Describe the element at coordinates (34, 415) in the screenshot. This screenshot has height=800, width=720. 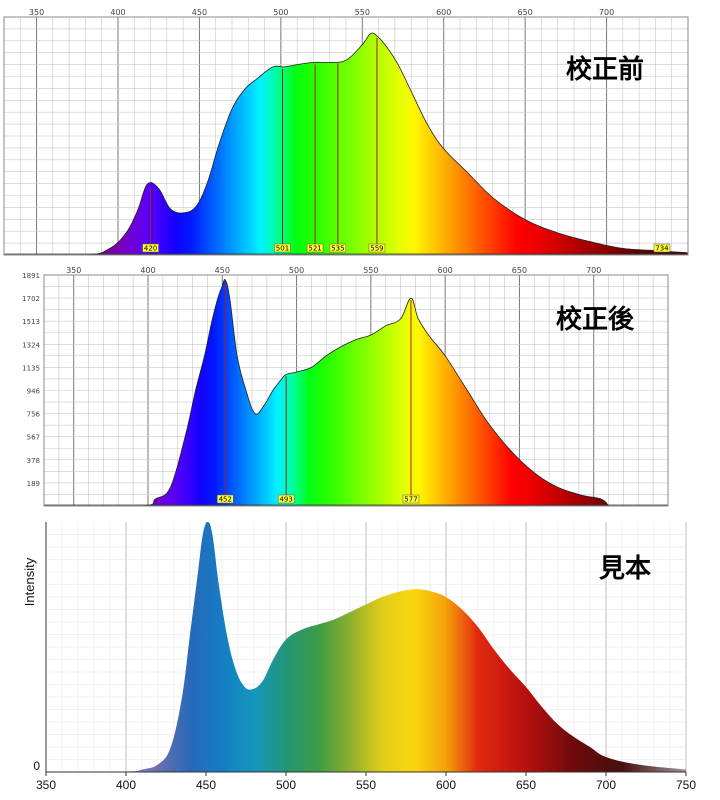
I see `y-tick-label: 756` at that location.